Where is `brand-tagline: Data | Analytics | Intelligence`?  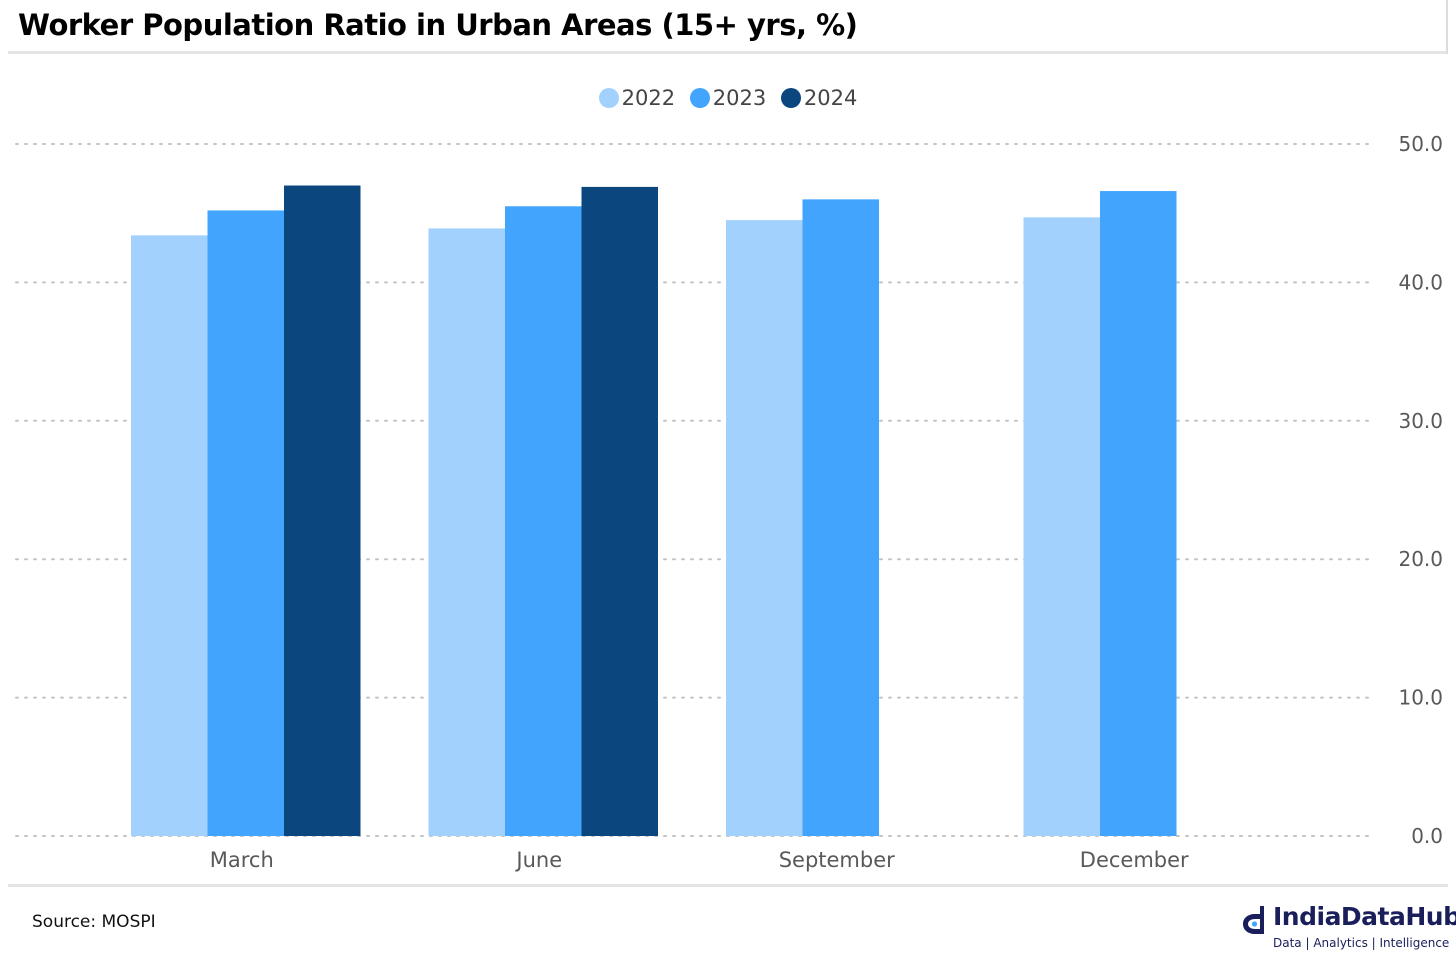 brand-tagline: Data | Analytics | Intelligence is located at coordinates (1361, 943).